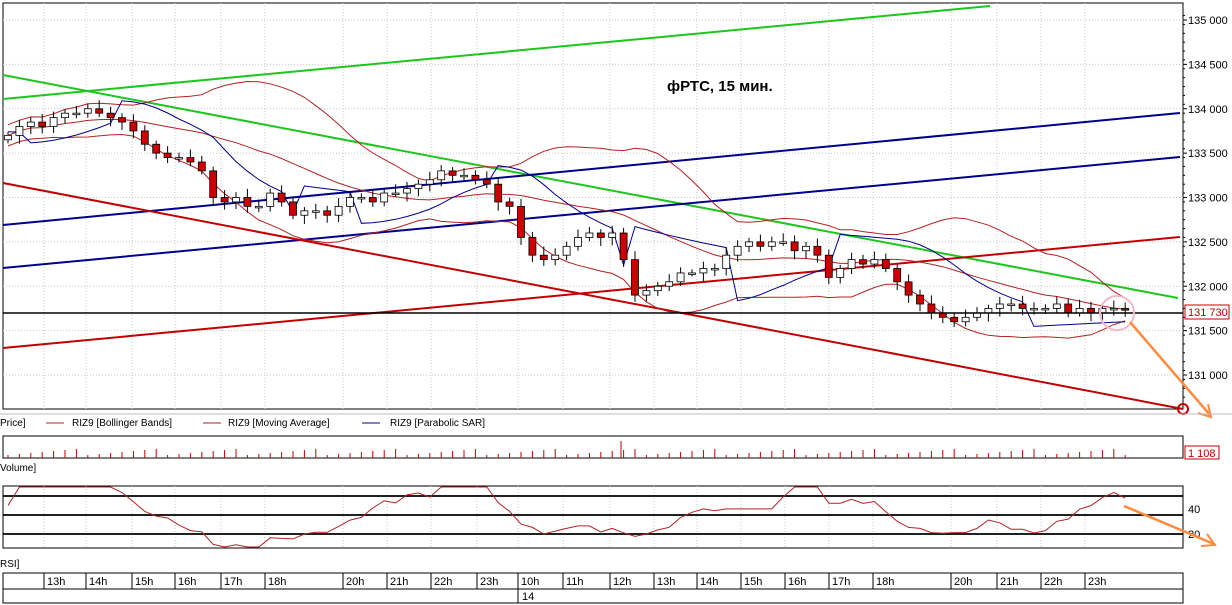 The width and height of the screenshot is (1232, 605). What do you see at coordinates (13, 423) in the screenshot?
I see `legend-price: Price]` at bounding box center [13, 423].